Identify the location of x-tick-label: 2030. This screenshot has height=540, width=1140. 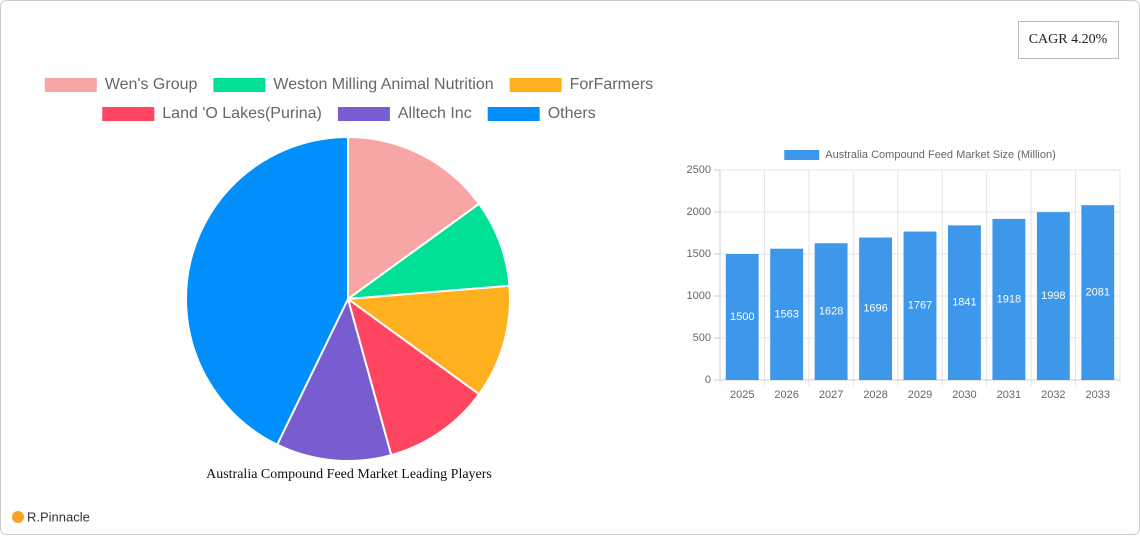
(964, 395).